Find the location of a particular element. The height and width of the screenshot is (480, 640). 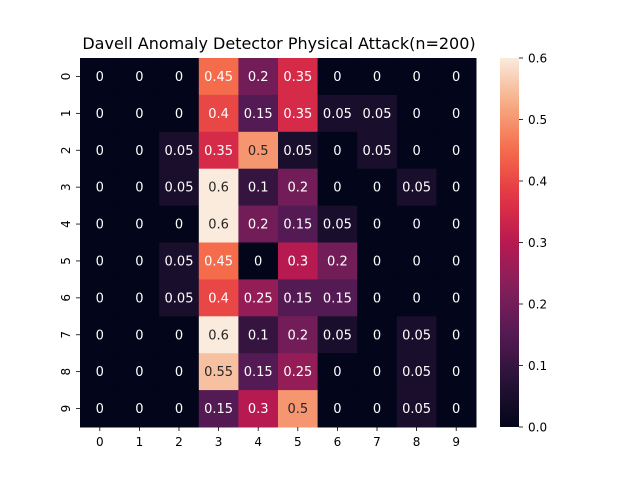

cell-label: 0.5 is located at coordinates (258, 151).